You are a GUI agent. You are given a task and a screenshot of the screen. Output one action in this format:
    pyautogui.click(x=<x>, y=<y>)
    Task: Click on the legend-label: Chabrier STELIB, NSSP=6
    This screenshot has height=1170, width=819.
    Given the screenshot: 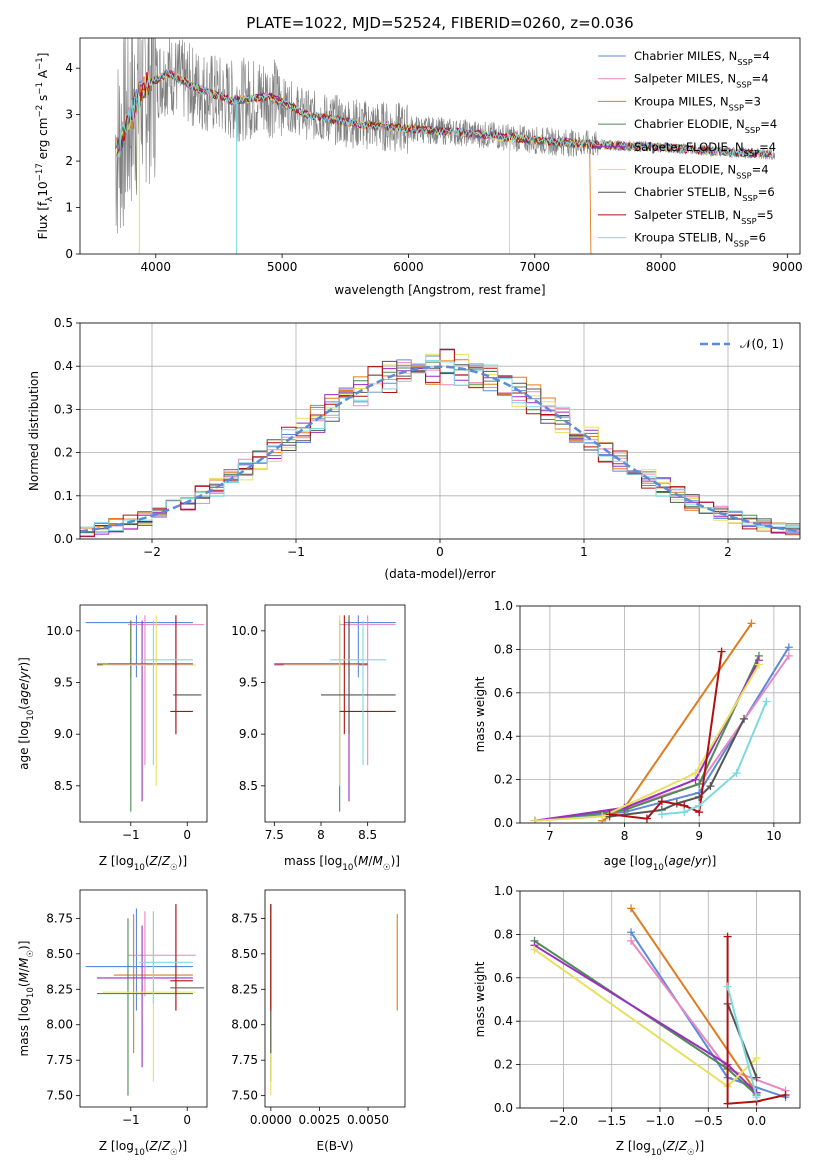 What is the action you would take?
    pyautogui.click(x=704, y=194)
    